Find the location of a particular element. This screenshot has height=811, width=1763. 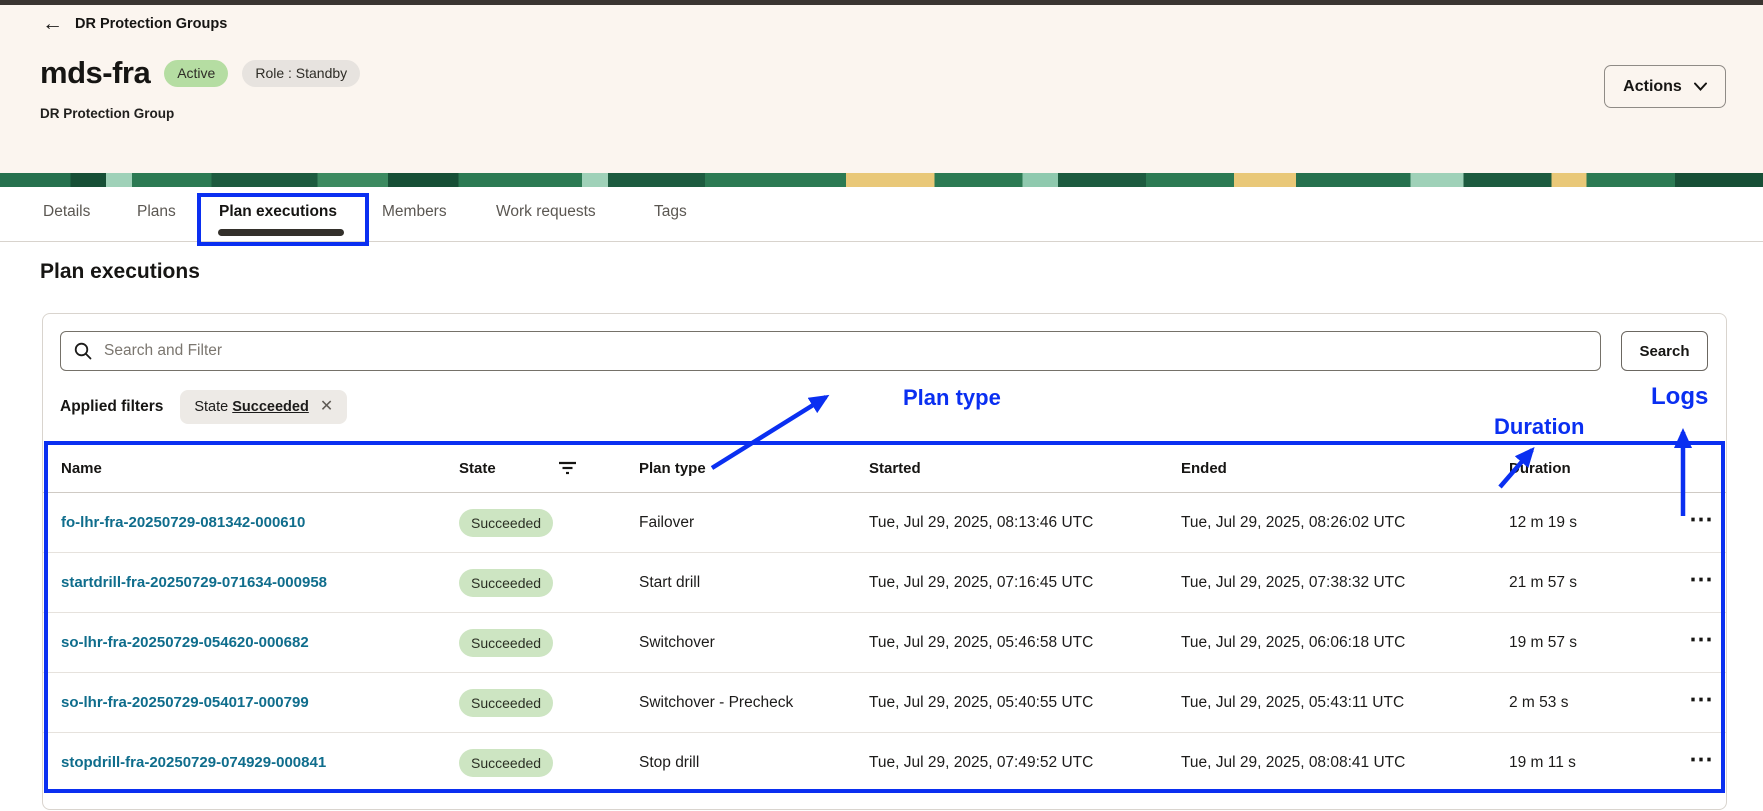

column-header-name: Name is located at coordinates (81, 468).